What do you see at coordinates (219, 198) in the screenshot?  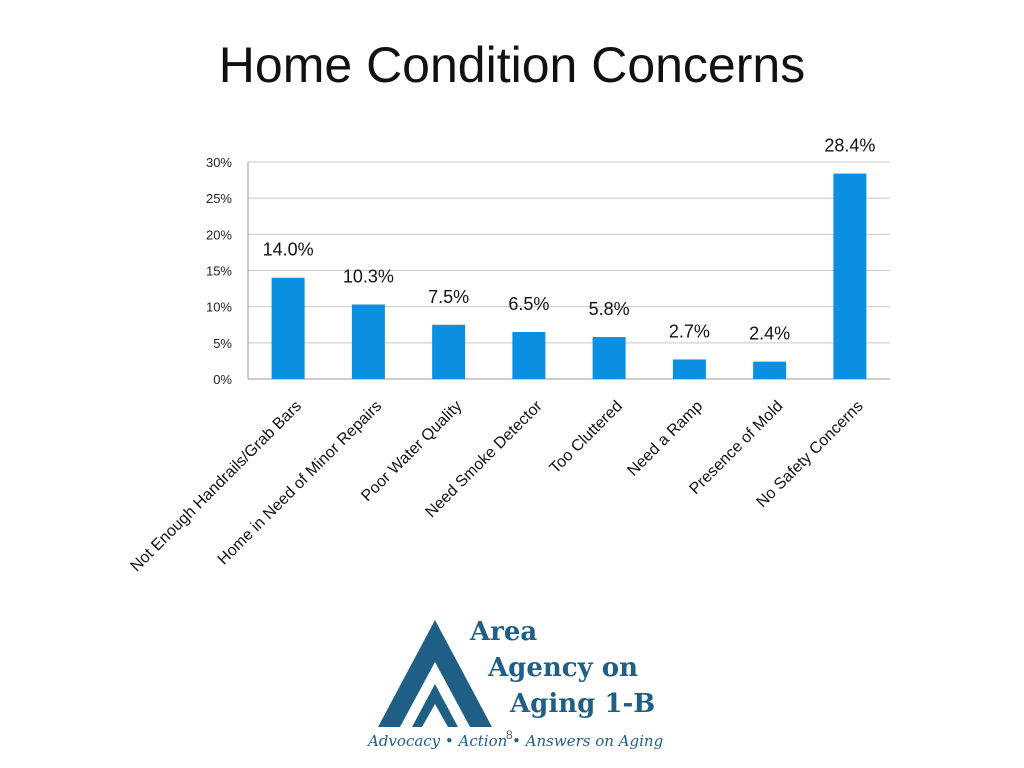 I see `y-tick-label: 25%` at bounding box center [219, 198].